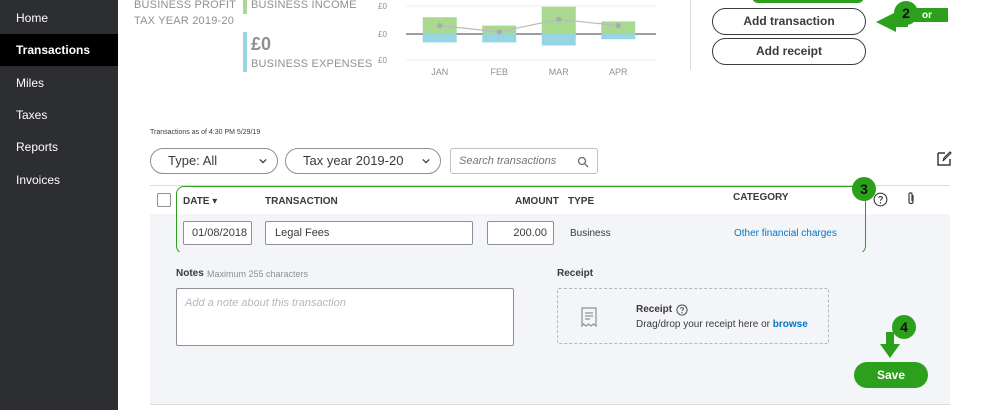 This screenshot has height=410, width=999. What do you see at coordinates (353, 160) in the screenshot?
I see `tax-year-value: Tax year 2019-20` at bounding box center [353, 160].